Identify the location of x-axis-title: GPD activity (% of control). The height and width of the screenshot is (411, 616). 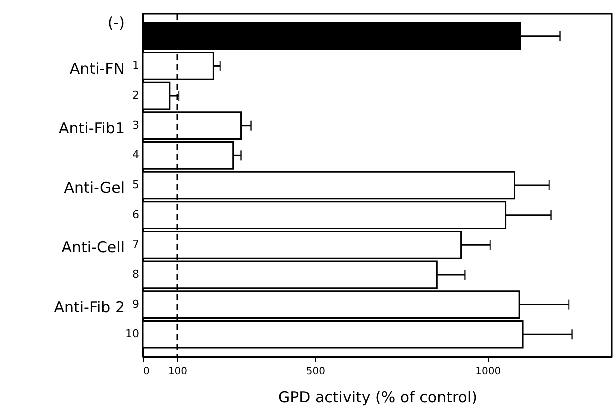
(378, 397).